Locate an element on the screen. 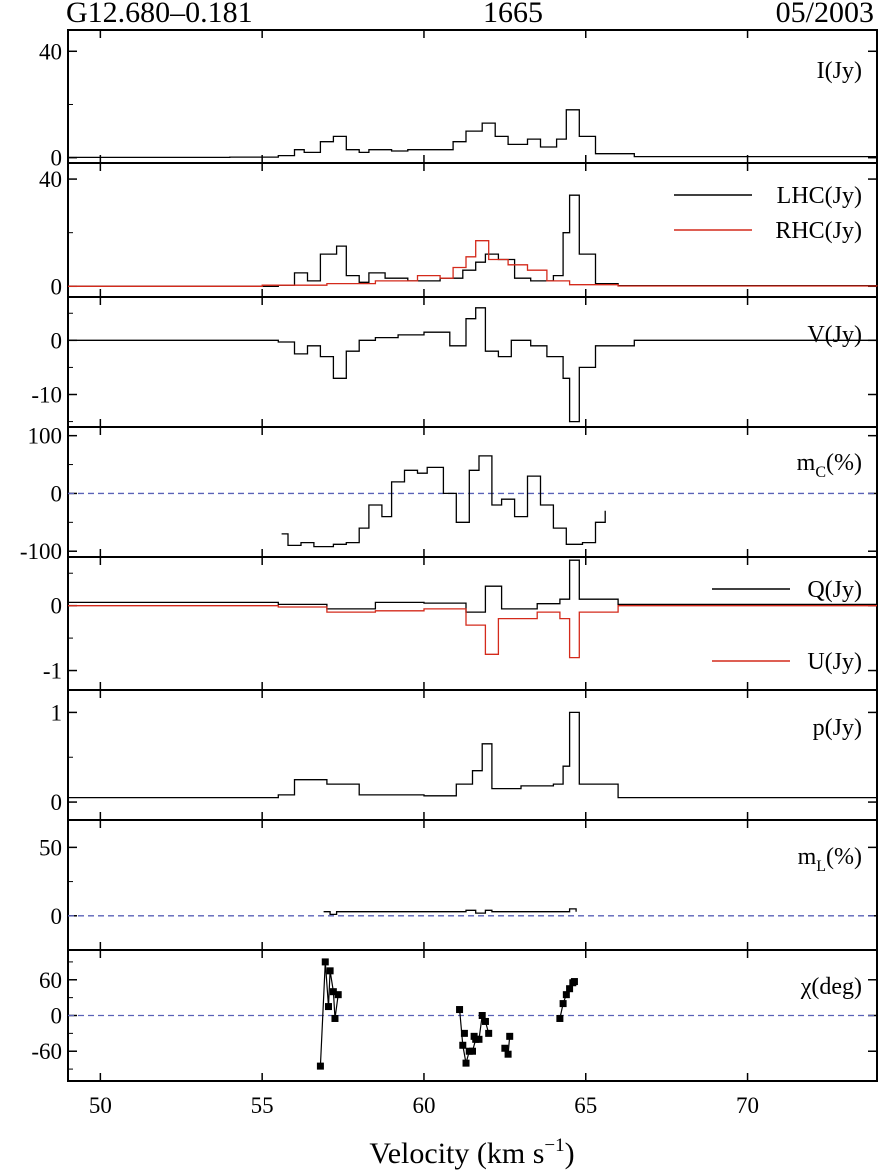 Image resolution: width=880 pixels, height=1171 pixels. series-line-p(Jy) is located at coordinates (472, 755).